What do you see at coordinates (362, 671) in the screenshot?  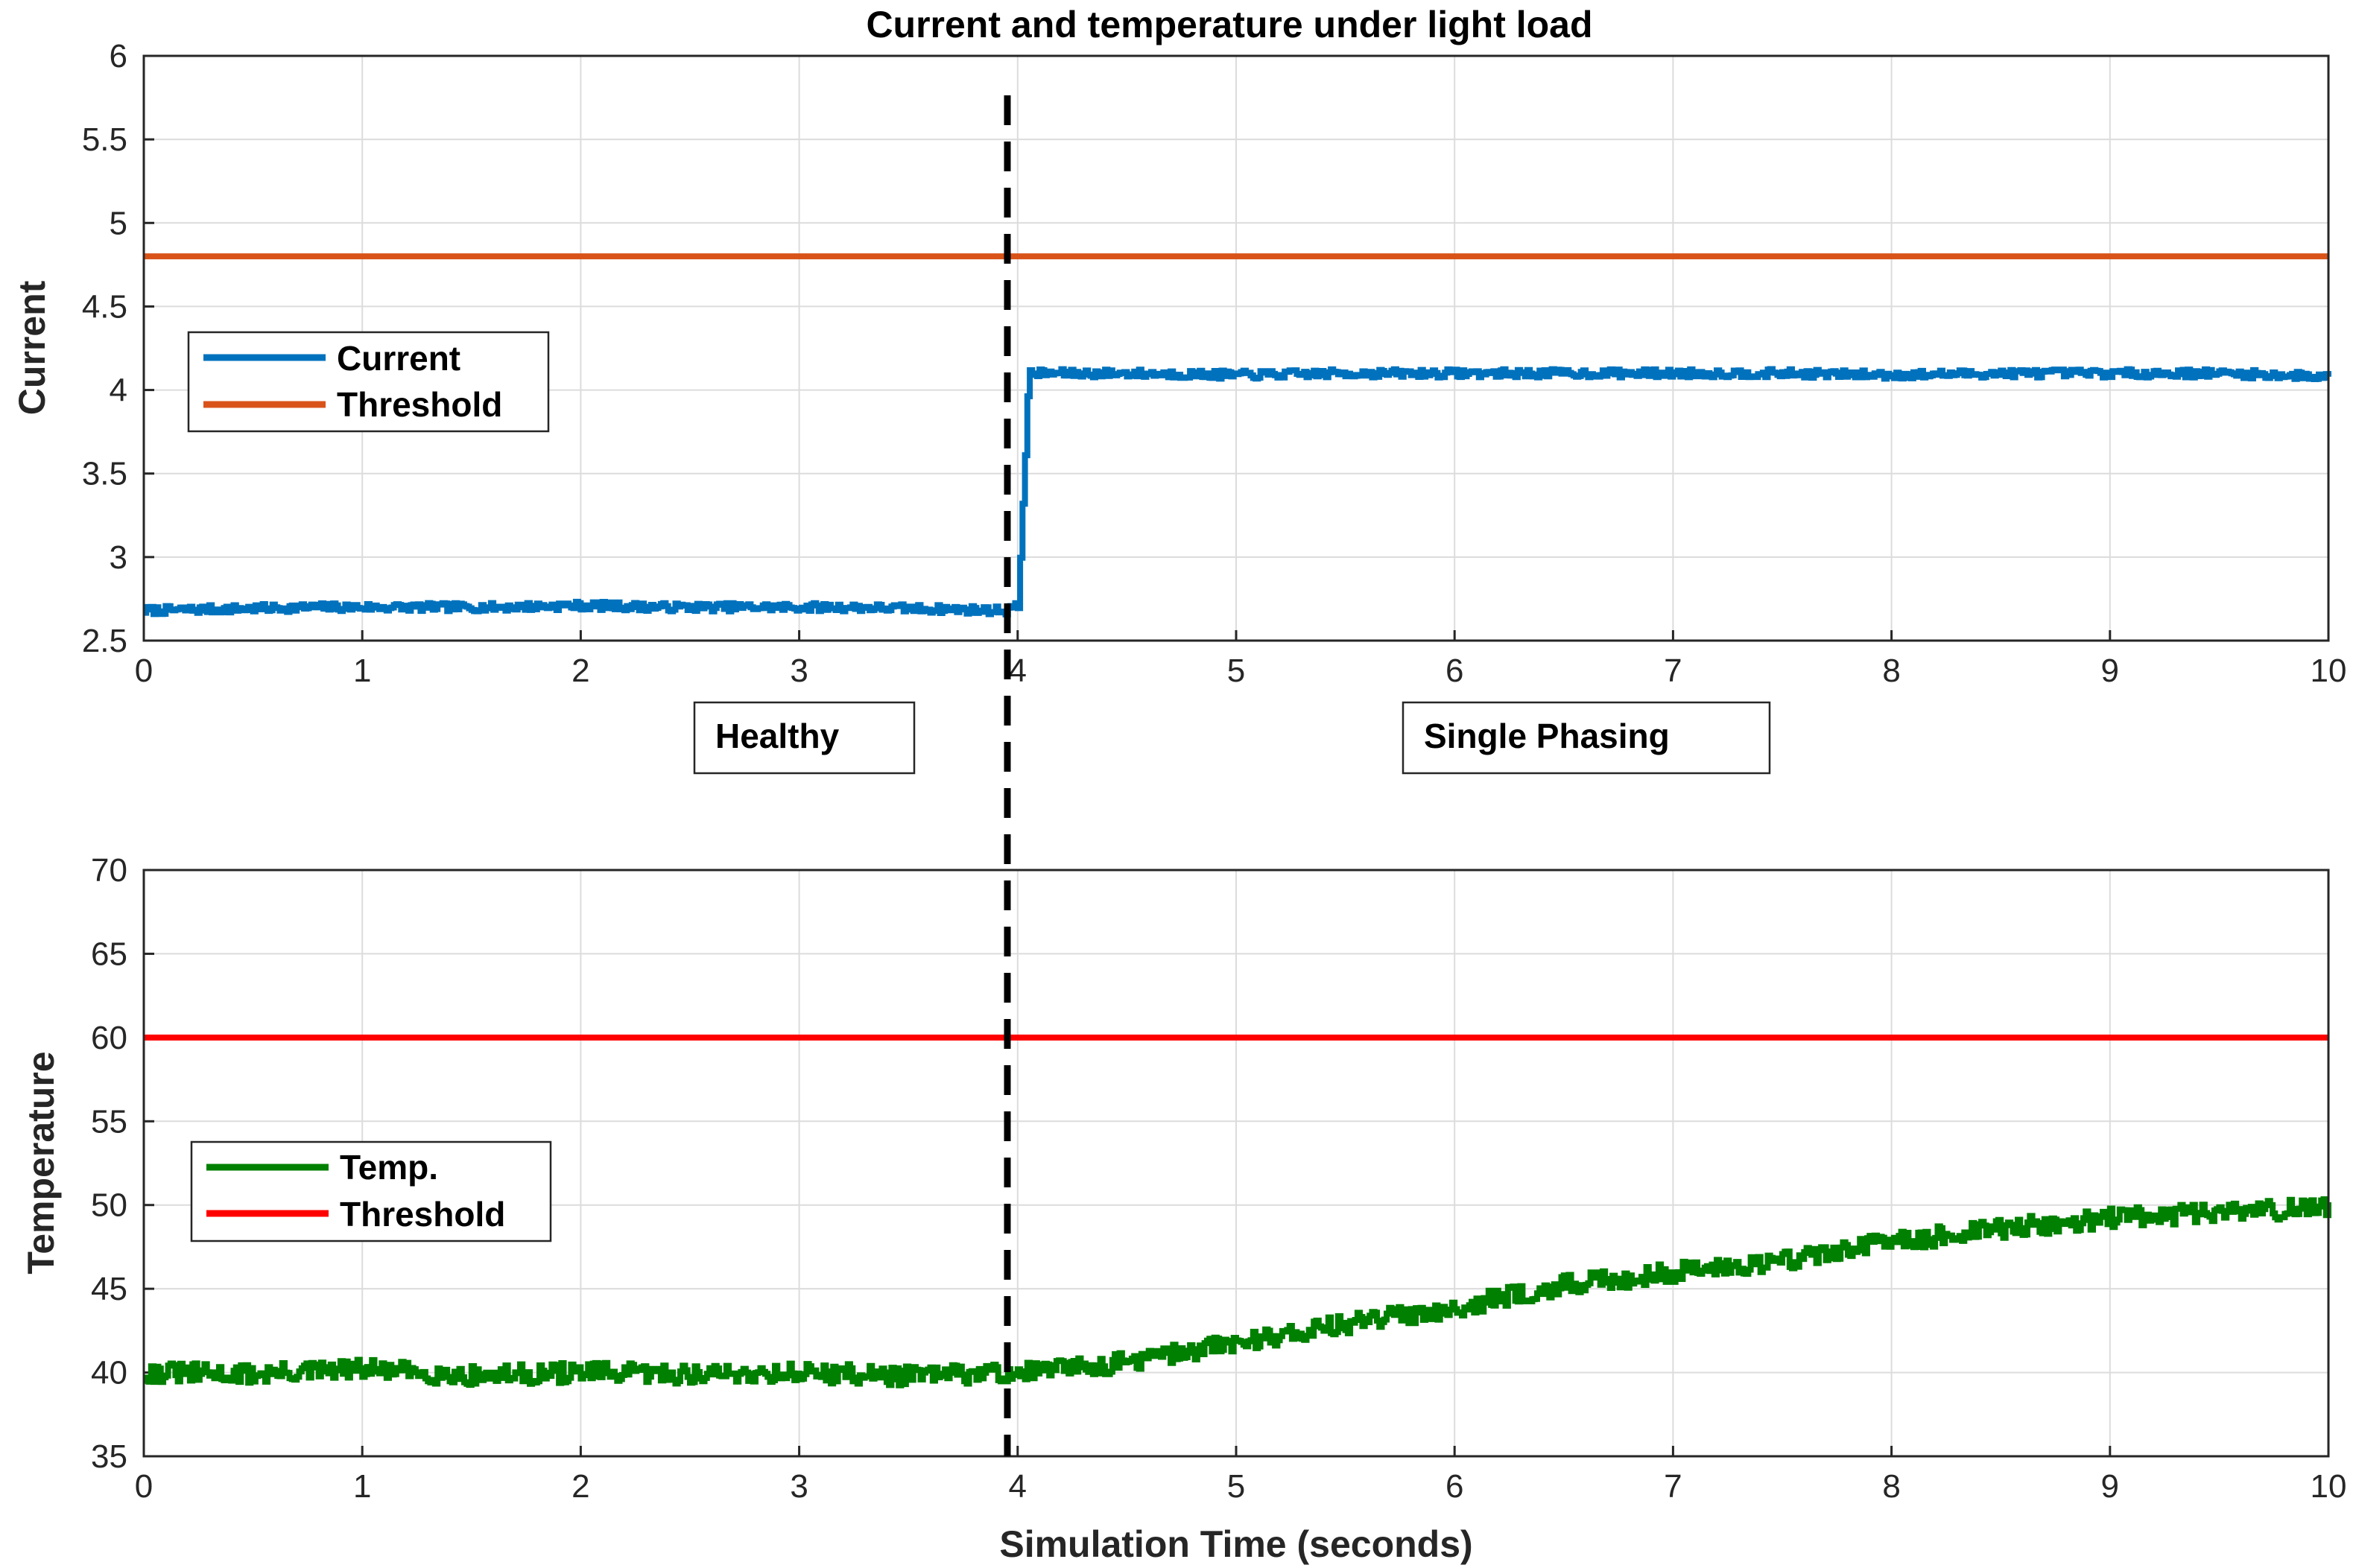 I see `current-x-tick-label: 1` at bounding box center [362, 671].